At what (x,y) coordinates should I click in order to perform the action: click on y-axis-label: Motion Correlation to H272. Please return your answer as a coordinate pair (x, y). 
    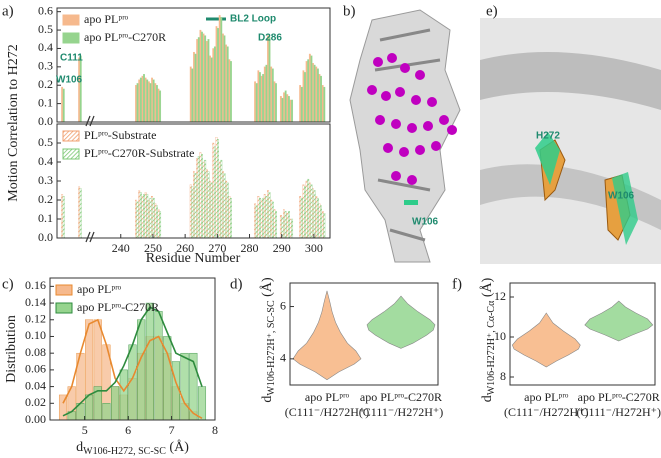
    Looking at the image, I should click on (13, 123).